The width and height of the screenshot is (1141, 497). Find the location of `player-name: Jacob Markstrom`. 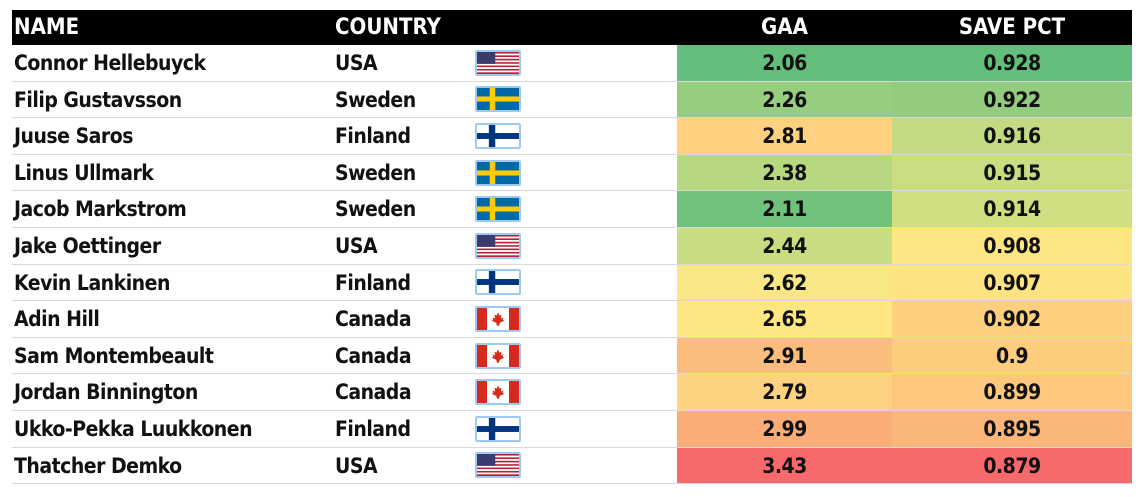

player-name: Jacob Markstrom is located at coordinates (100, 209).